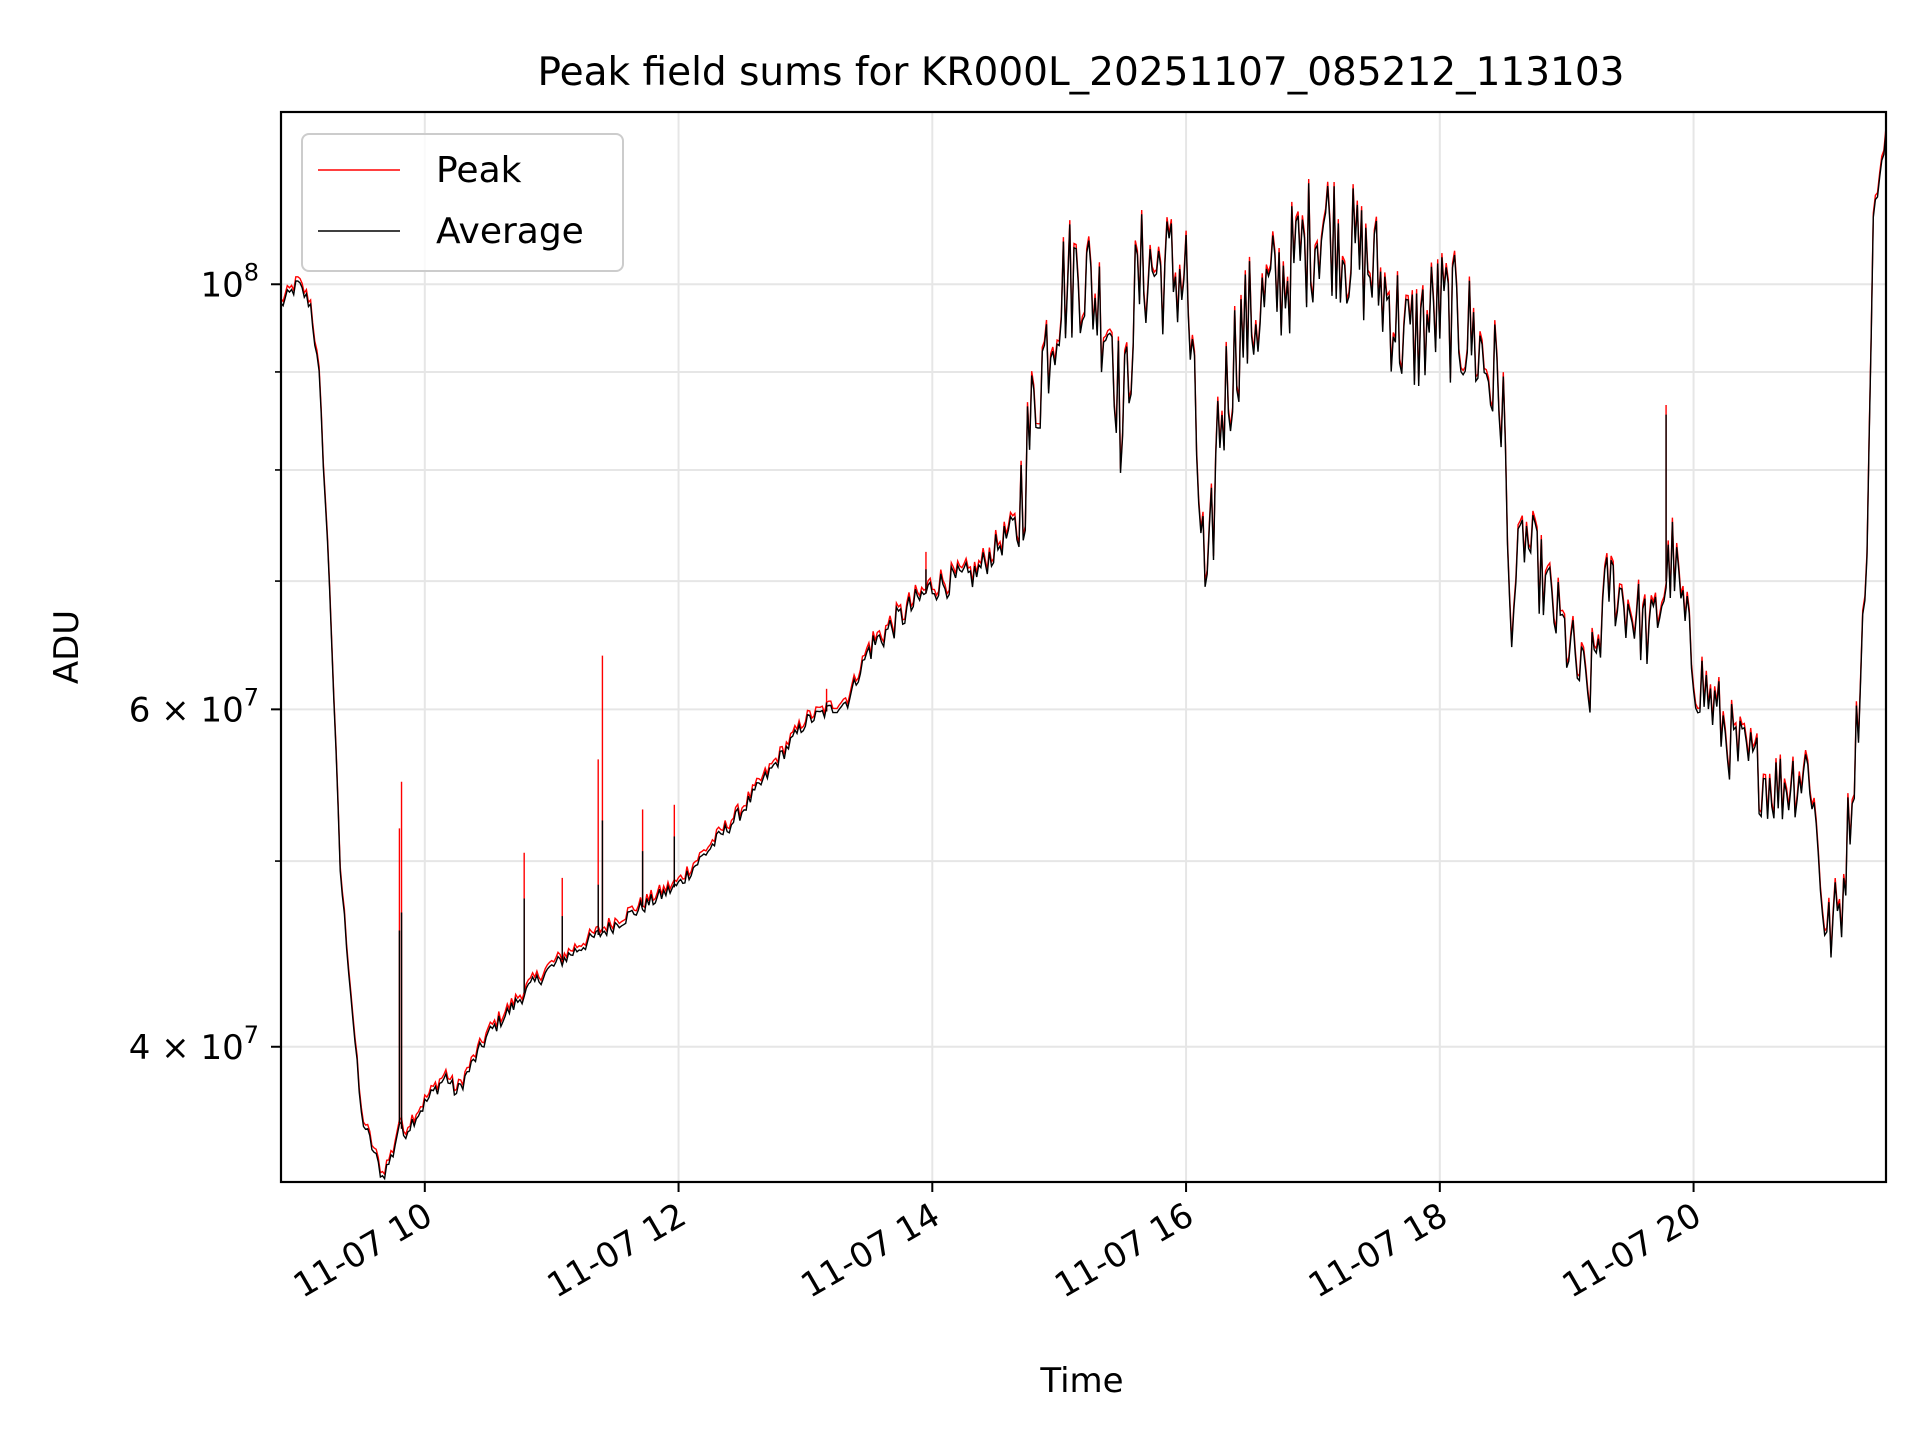 The image size is (1920, 1440). I want to click on x-axis-label: Time, so click(1081, 1381).